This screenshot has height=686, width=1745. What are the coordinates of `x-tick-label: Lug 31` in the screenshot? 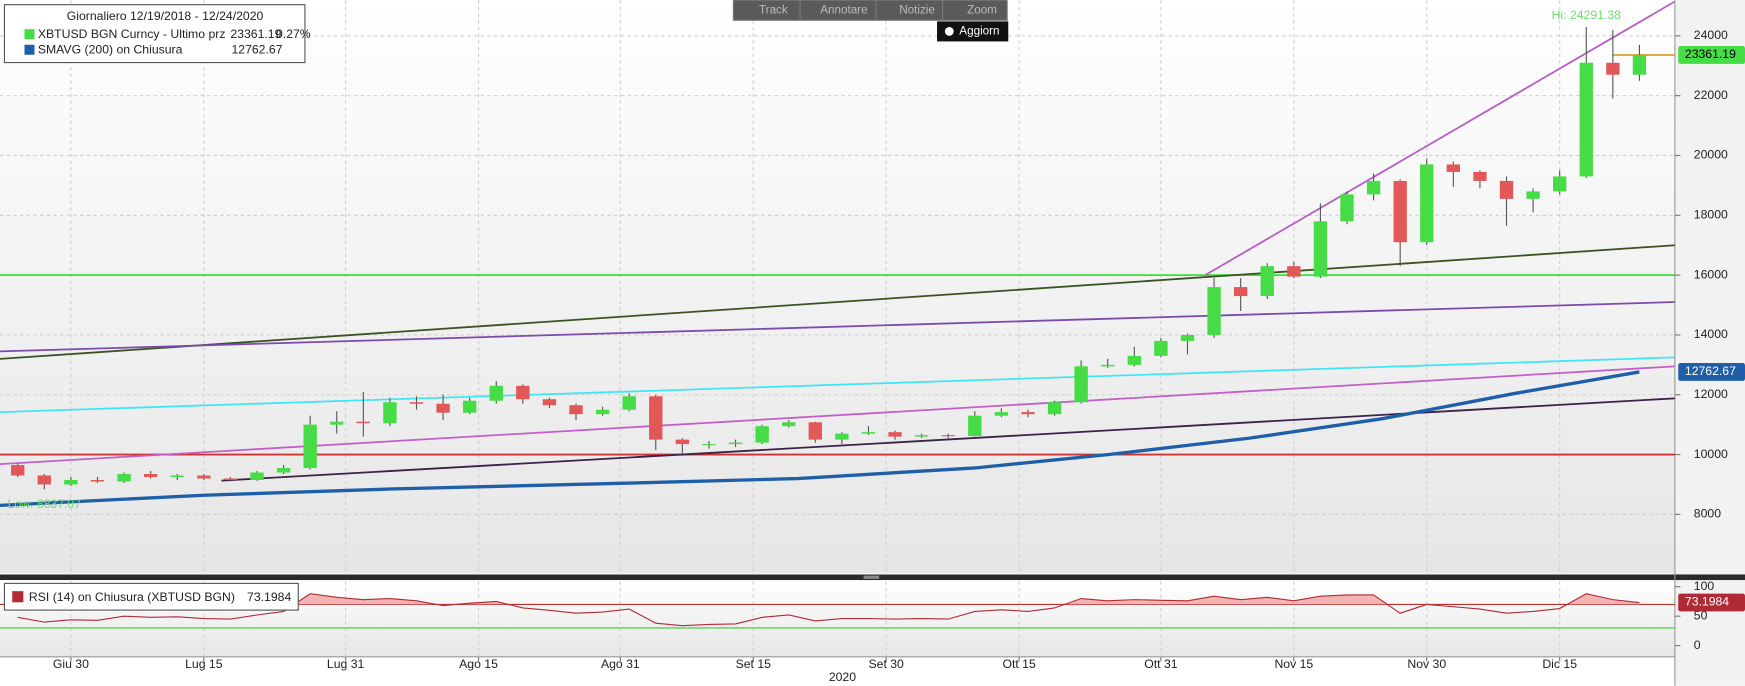 It's located at (346, 664).